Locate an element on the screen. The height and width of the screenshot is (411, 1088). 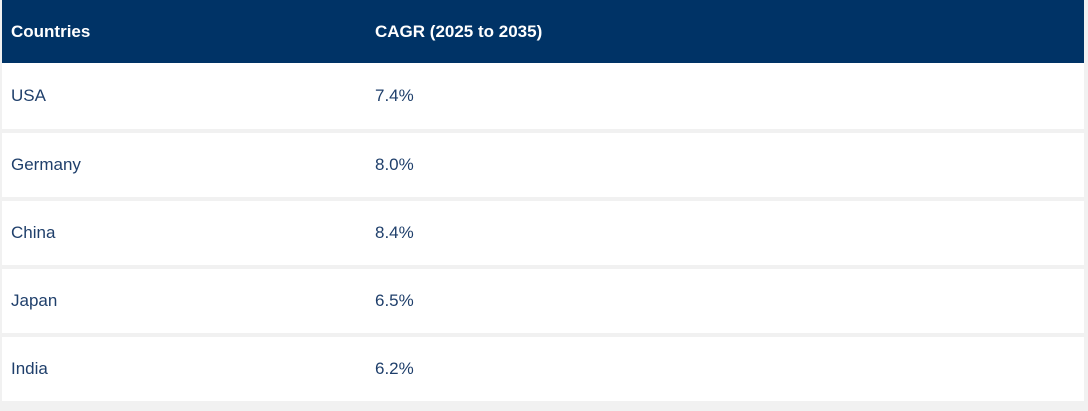
country-cell: India is located at coordinates (184, 370).